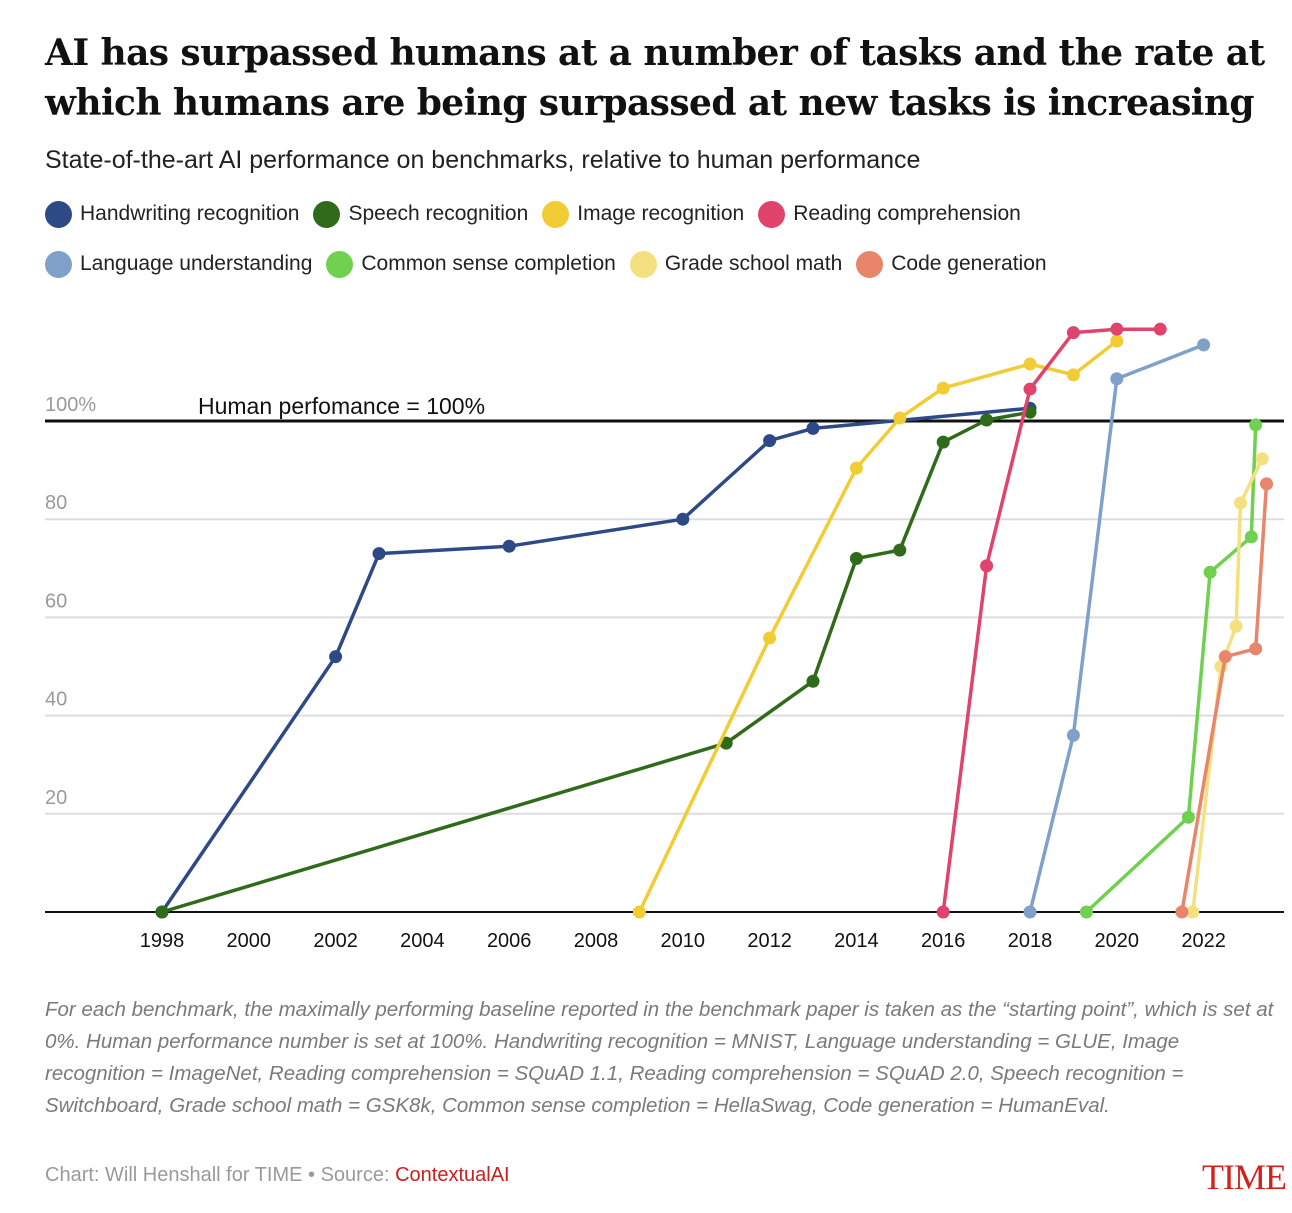 Image resolution: width=1292 pixels, height=1213 pixels. Describe the element at coordinates (1203, 941) in the screenshot. I see `x-tick-label: 2022` at that location.